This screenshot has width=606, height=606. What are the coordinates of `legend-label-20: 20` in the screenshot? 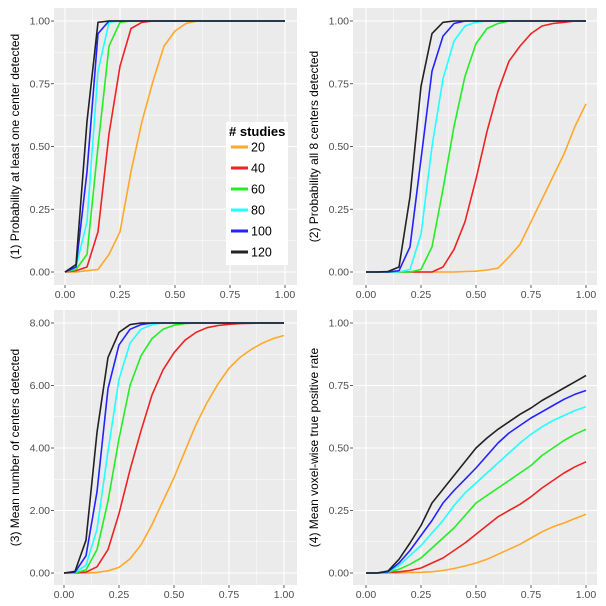 It's located at (258, 148).